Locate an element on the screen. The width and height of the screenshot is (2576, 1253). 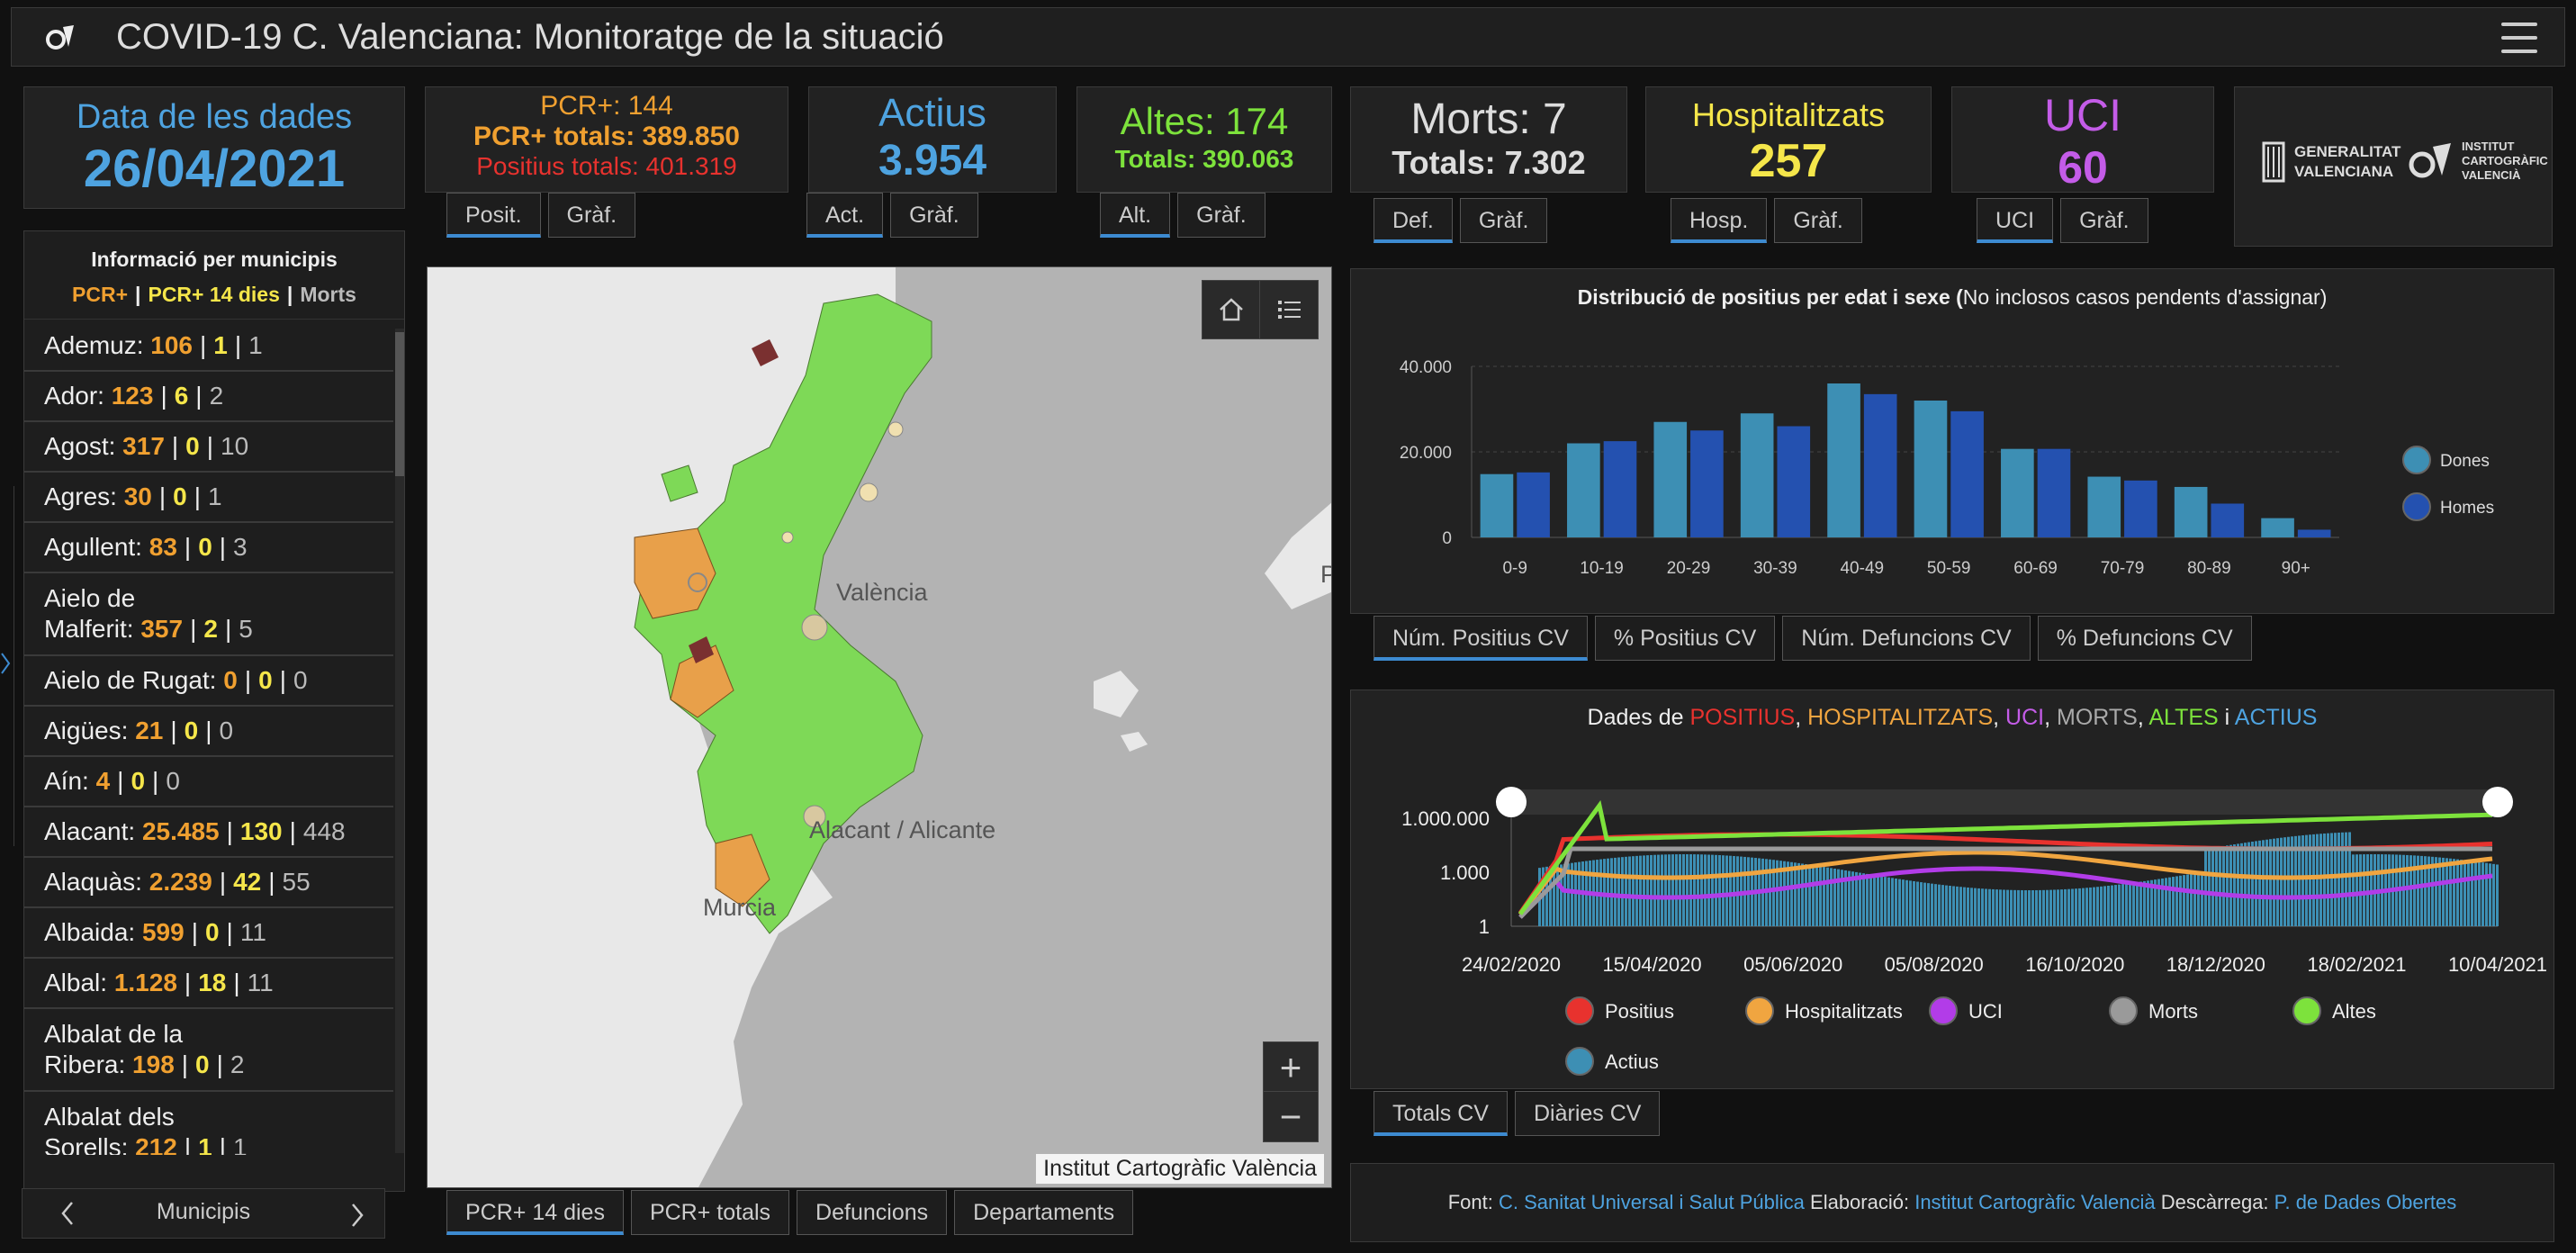
scrollbar-thumb is located at coordinates (399, 404).